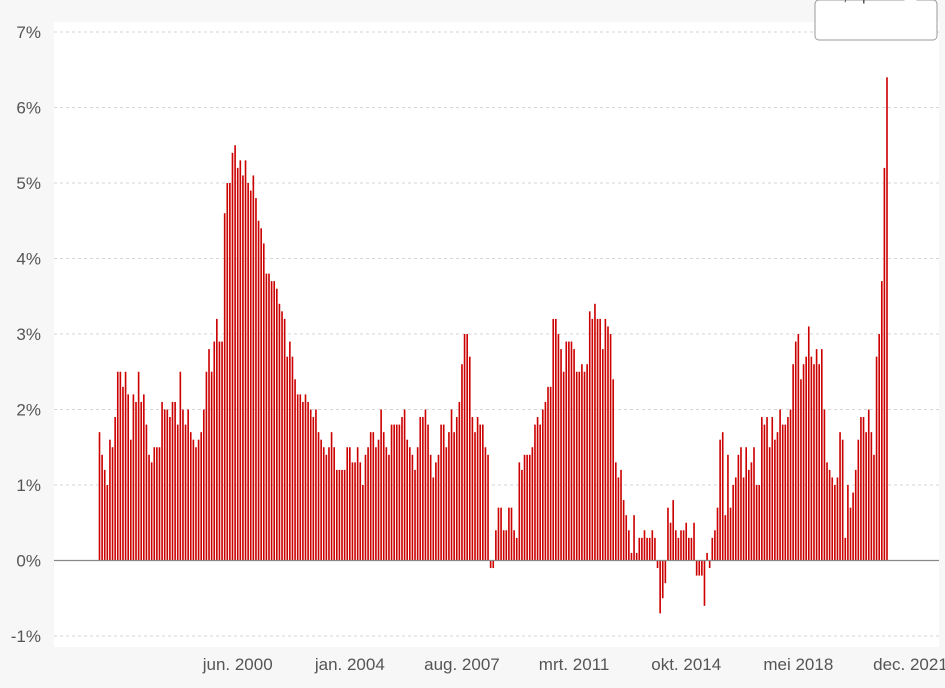 This screenshot has height=688, width=945. I want to click on tooltip-box, so click(876, 20).